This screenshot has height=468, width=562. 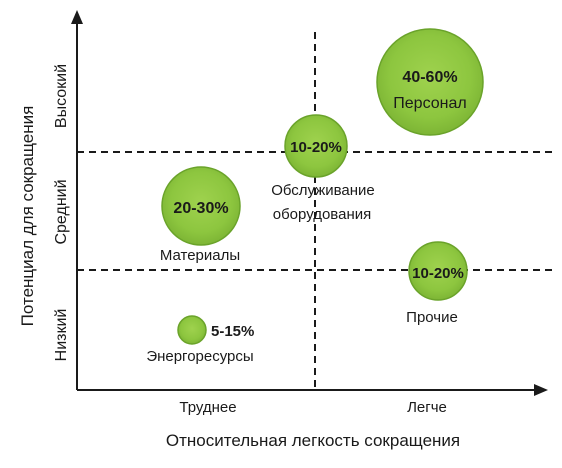 What do you see at coordinates (200, 255) in the screenshot?
I see `bubble-materials-label: Материалы` at bounding box center [200, 255].